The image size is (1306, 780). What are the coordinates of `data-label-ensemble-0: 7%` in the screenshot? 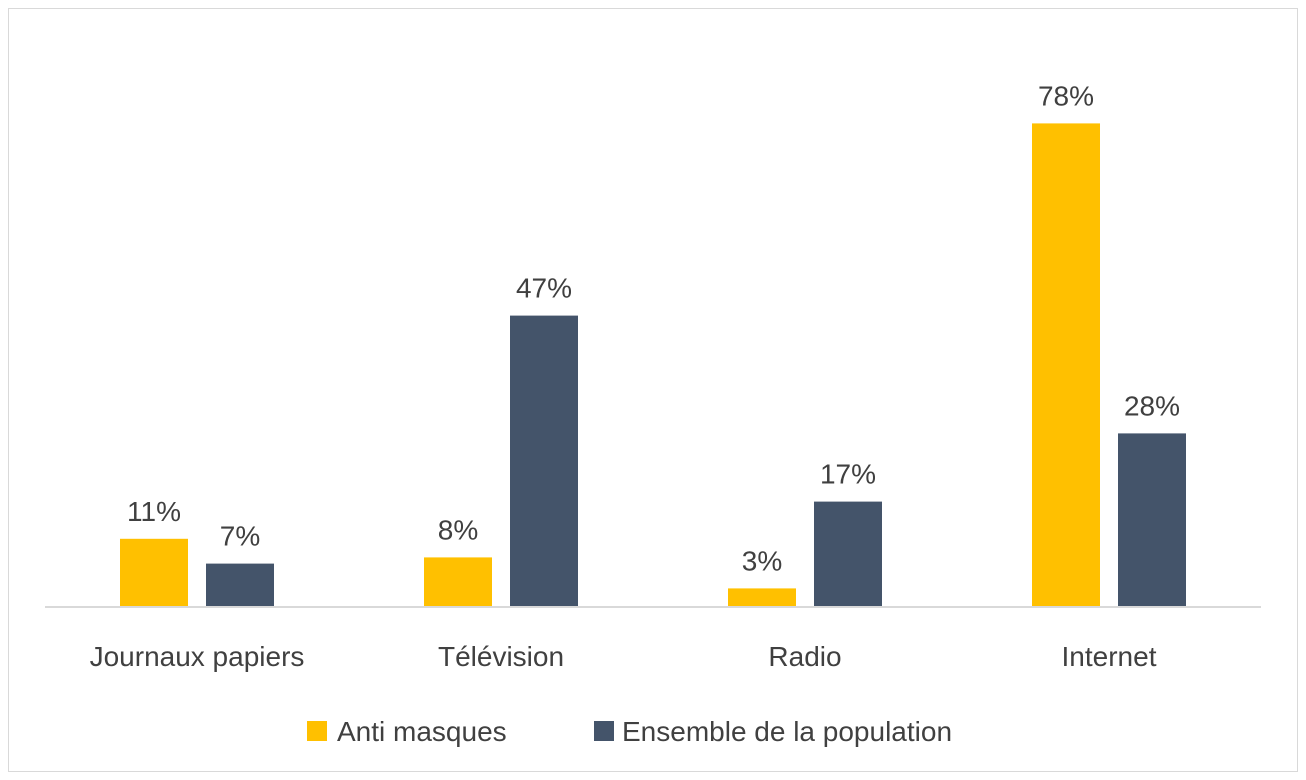 It's located at (240, 536).